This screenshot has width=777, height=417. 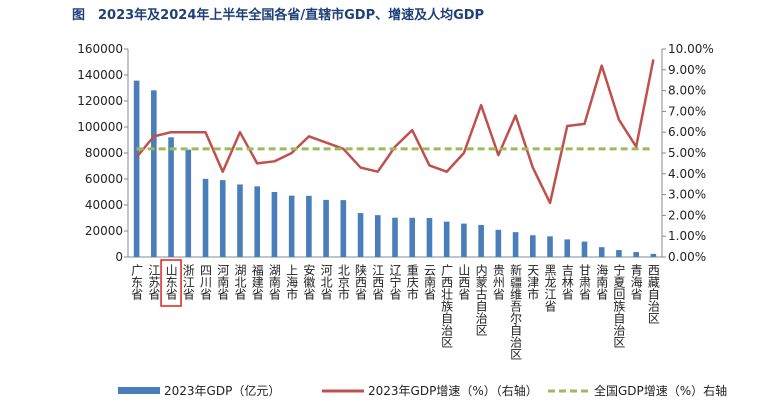 I want to click on y2-tick-label: 4.00%, so click(x=687, y=174).